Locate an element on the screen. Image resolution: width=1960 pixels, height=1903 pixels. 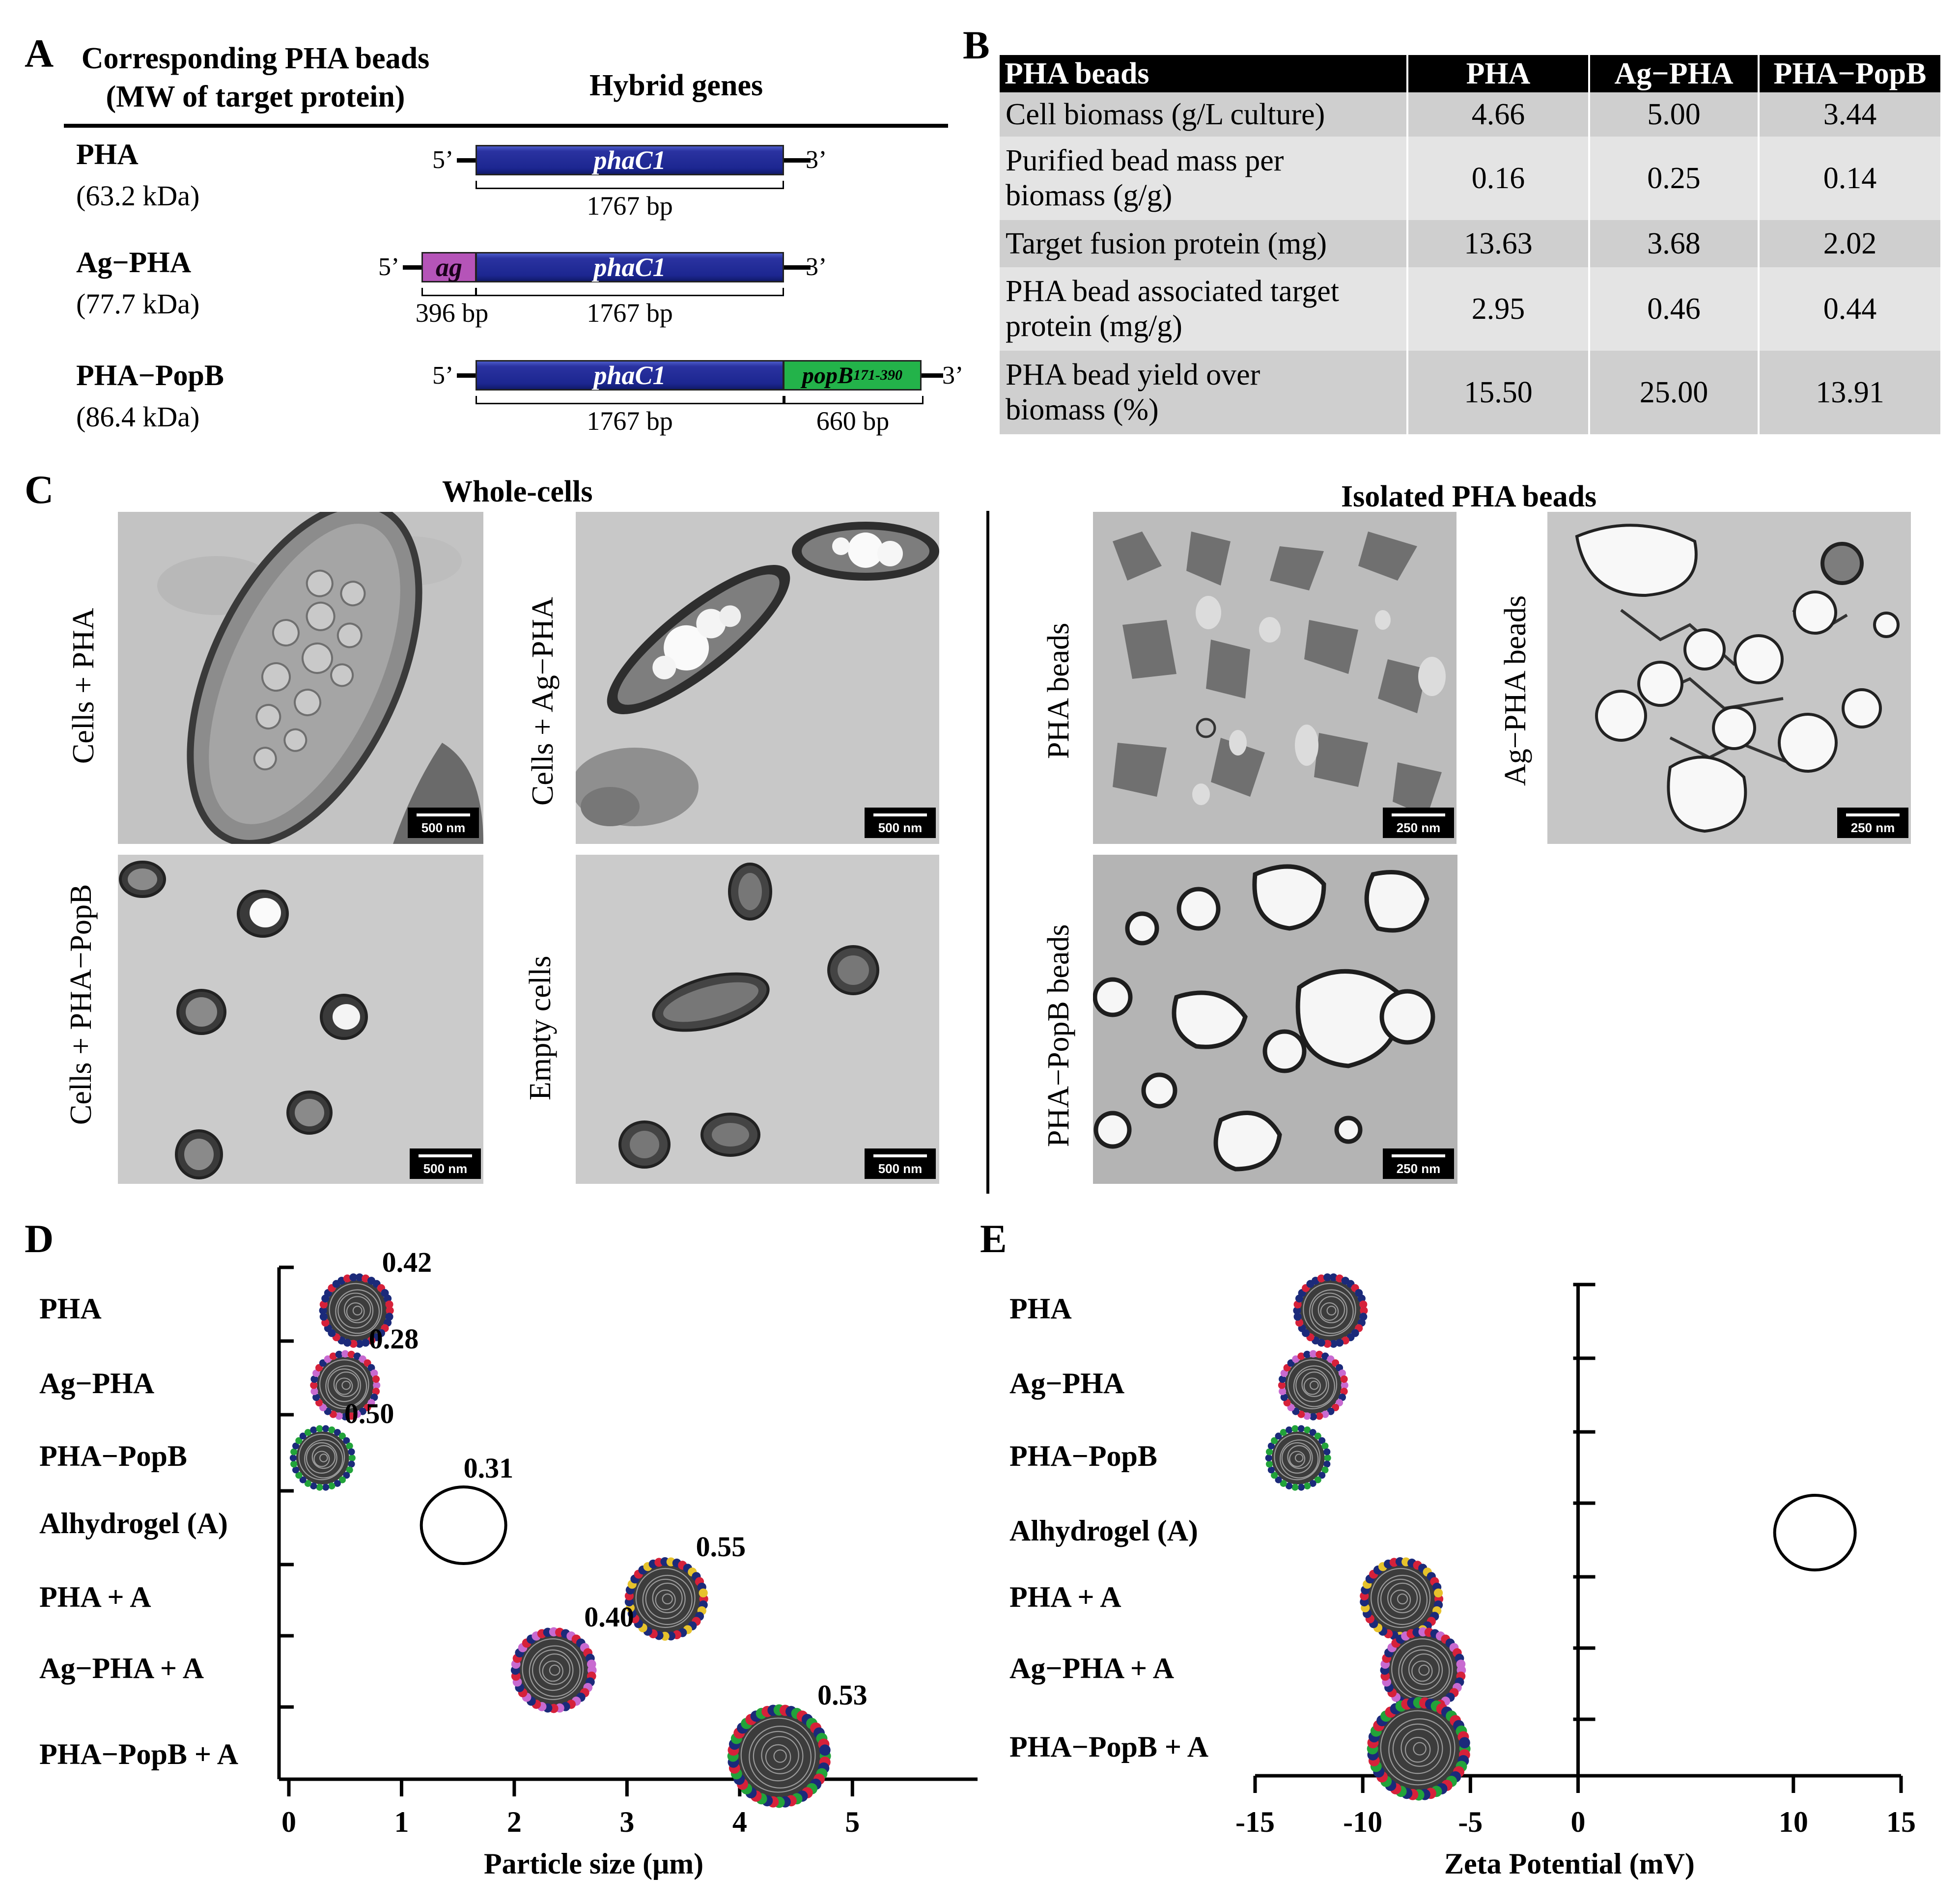
table-header-row: PHA beads PHA Ag−PHA PHA−PopB is located at coordinates (1470, 73).